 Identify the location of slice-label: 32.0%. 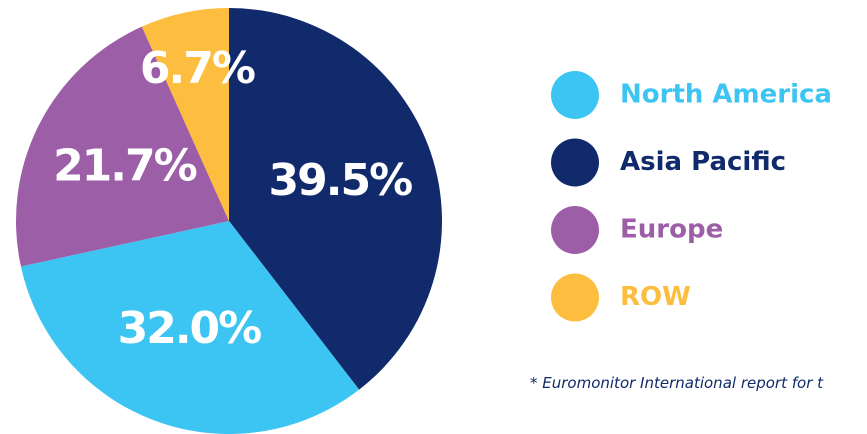
(190, 328).